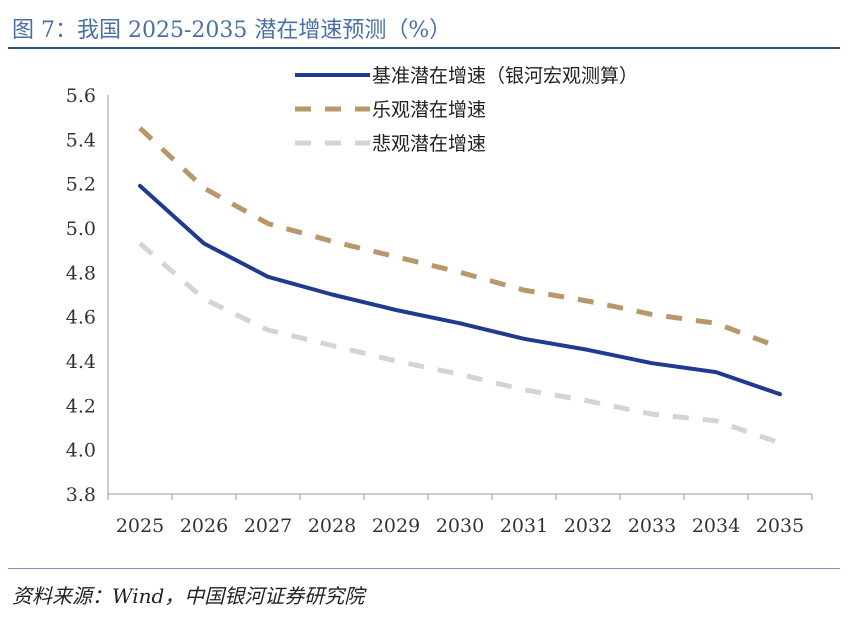  I want to click on y-tick-label: 4.6, so click(81, 318).